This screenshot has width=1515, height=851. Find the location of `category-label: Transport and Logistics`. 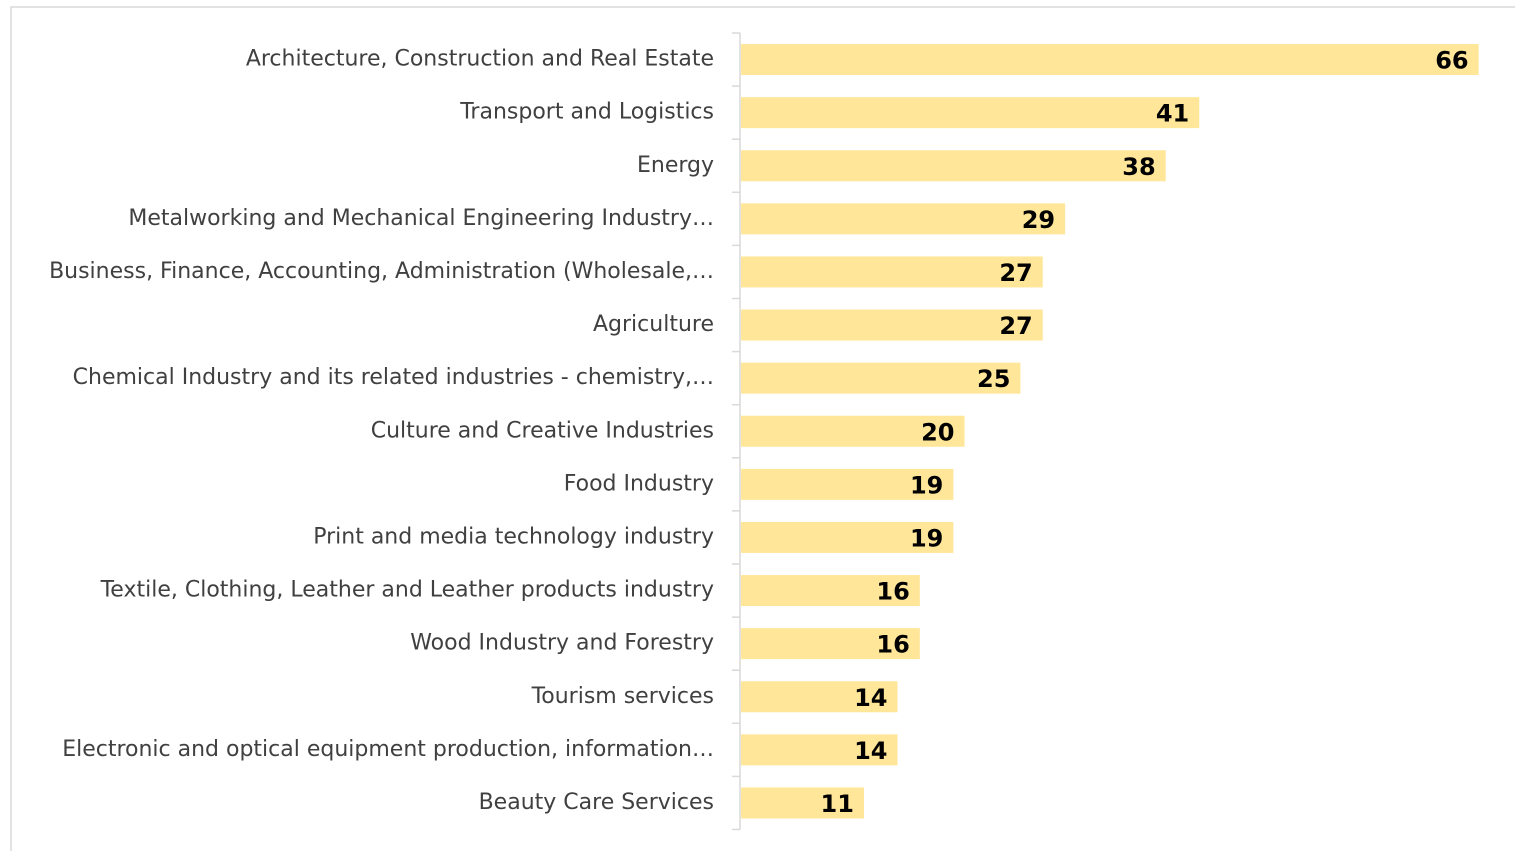

category-label: Transport and Logistics is located at coordinates (586, 112).